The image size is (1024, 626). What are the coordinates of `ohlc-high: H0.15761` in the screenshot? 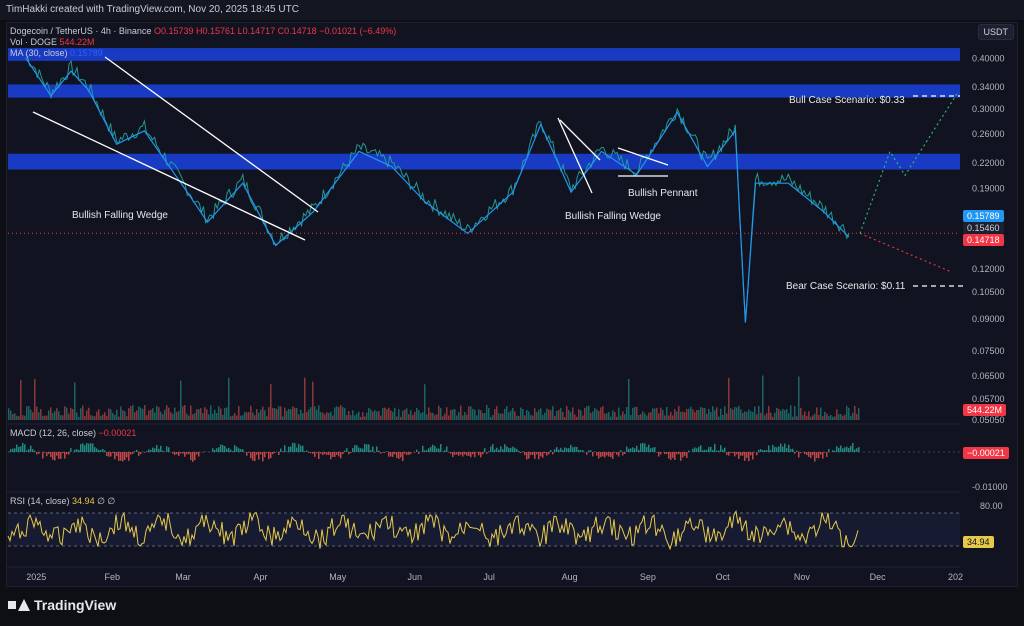 It's located at (216, 31).